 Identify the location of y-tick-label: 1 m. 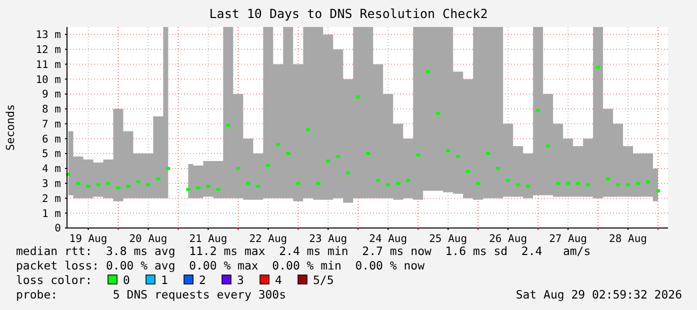
(51, 214).